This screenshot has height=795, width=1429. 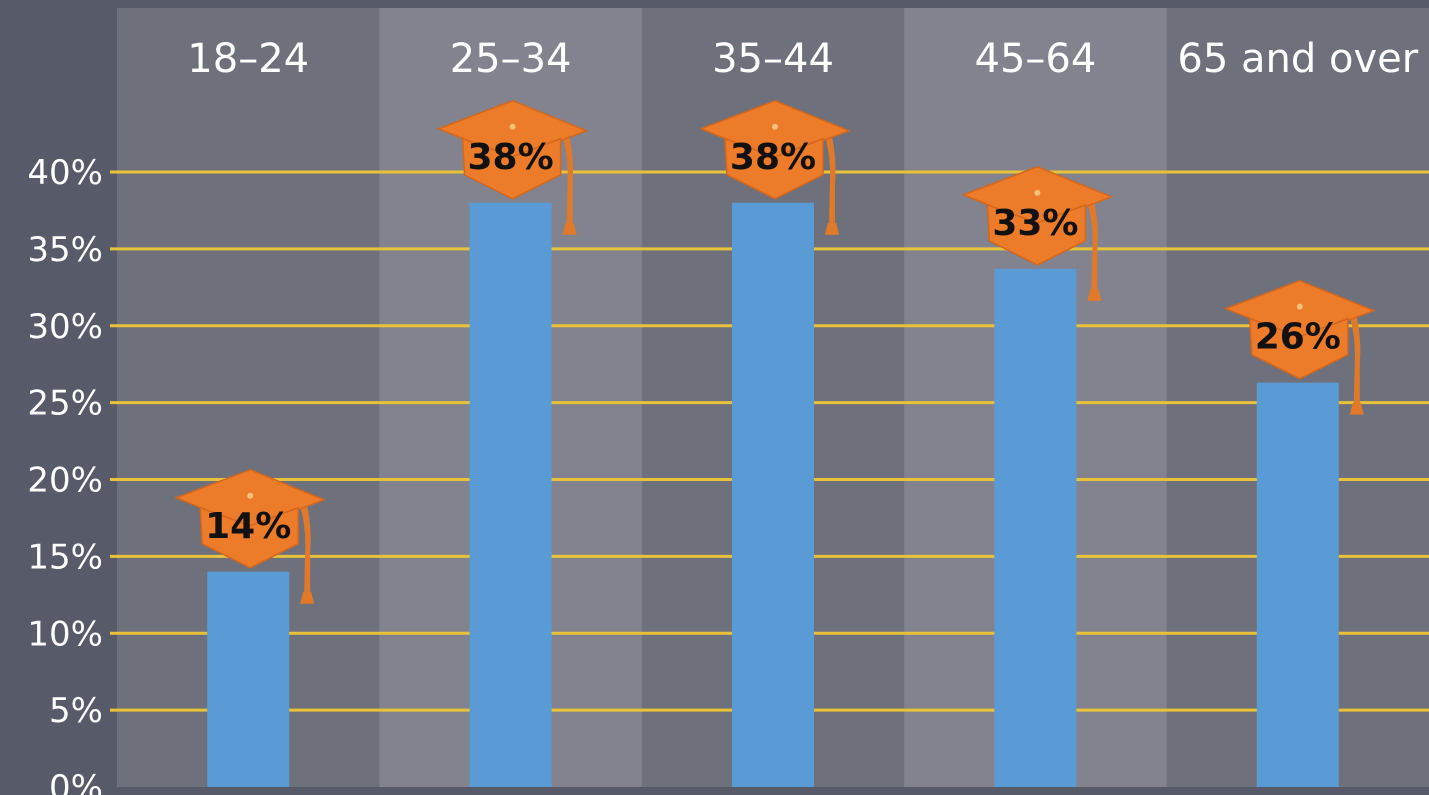 I want to click on y-tick-label: 35%, so click(x=65, y=250).